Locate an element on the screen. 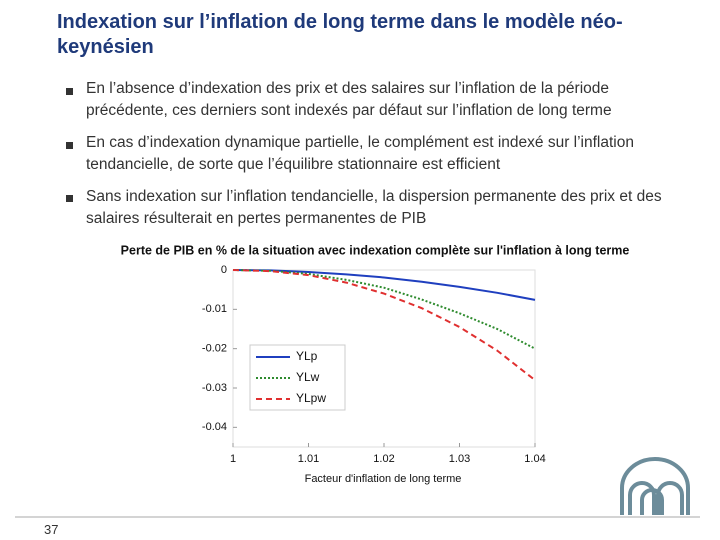 The height and width of the screenshot is (540, 720). y-tick-label: -0.04 is located at coordinates (214, 427).